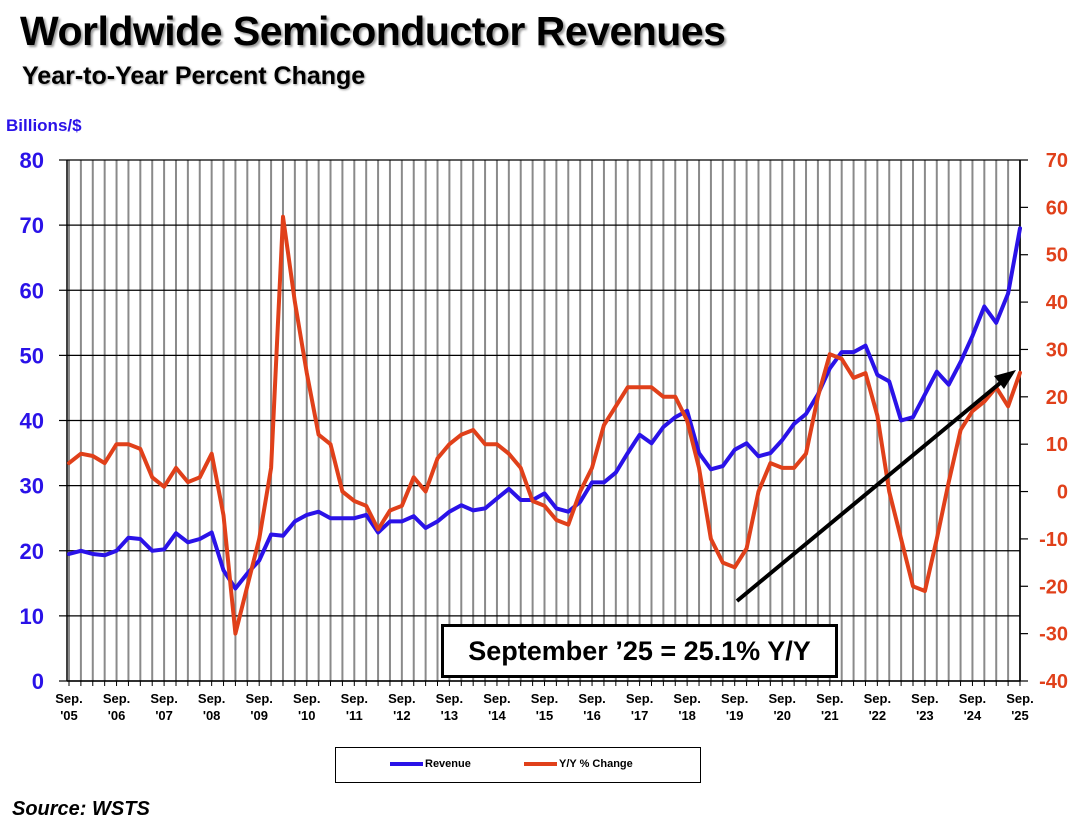 This screenshot has height=833, width=1086. What do you see at coordinates (373, 31) in the screenshot?
I see `chart-title: Worldwide Semiconductor Revenues` at bounding box center [373, 31].